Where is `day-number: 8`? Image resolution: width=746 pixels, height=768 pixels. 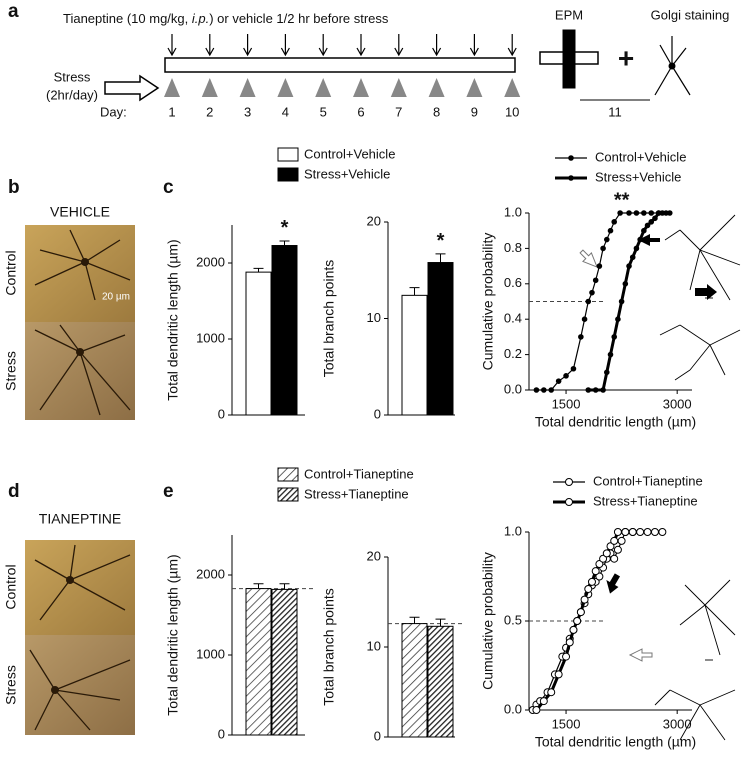
day-number: 8 is located at coordinates (436, 111).